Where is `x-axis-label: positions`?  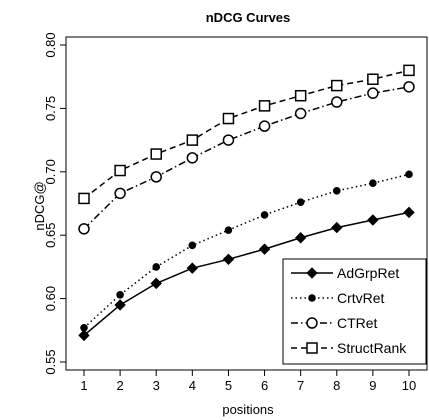
x-axis-label: positions is located at coordinates (248, 409).